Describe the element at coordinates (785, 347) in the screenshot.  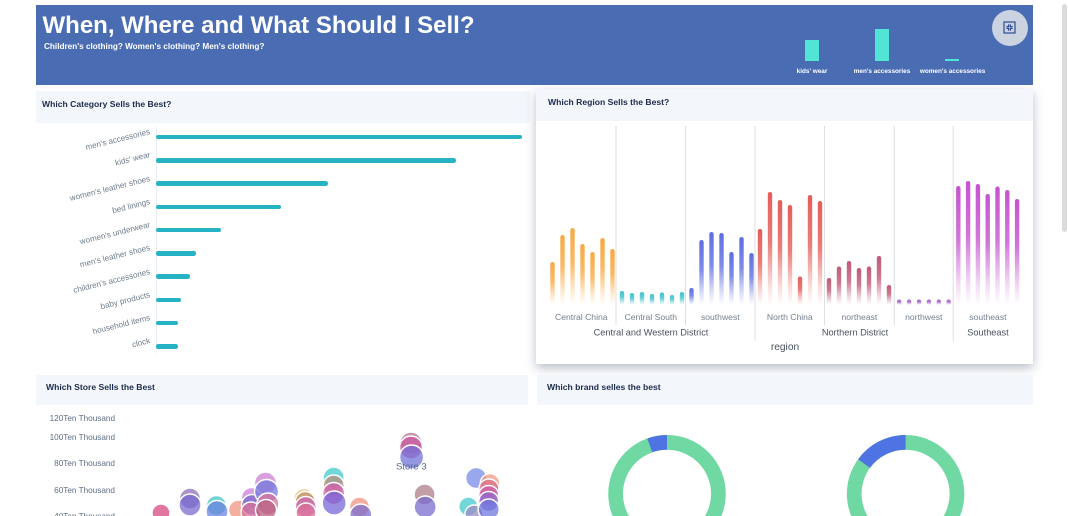
I see `svg-text: region` at that location.